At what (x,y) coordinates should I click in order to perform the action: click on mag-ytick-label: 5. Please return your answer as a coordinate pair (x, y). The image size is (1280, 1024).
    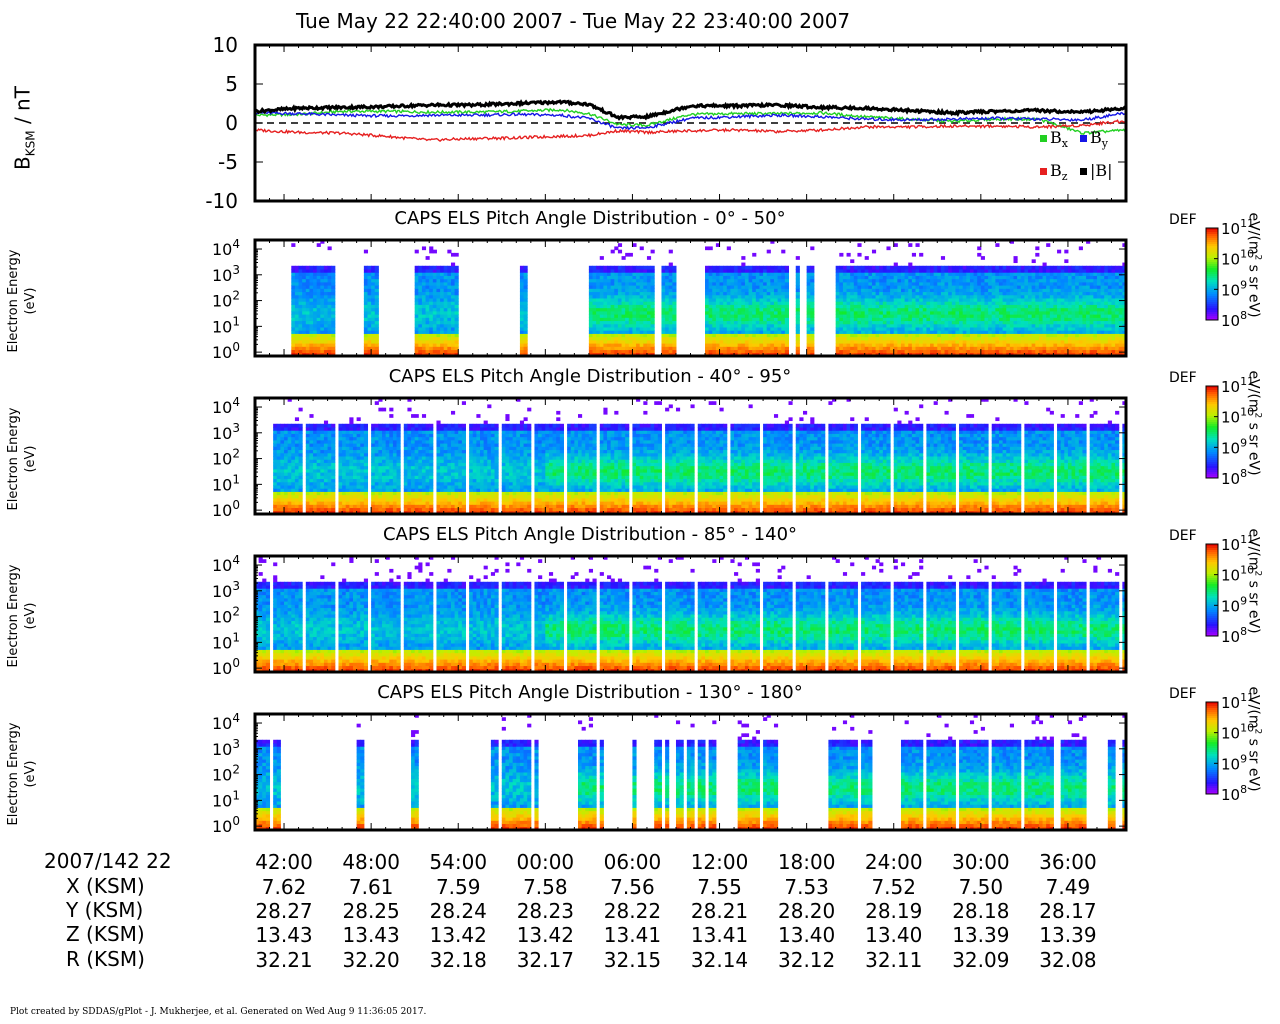
    Looking at the image, I should click on (231, 84).